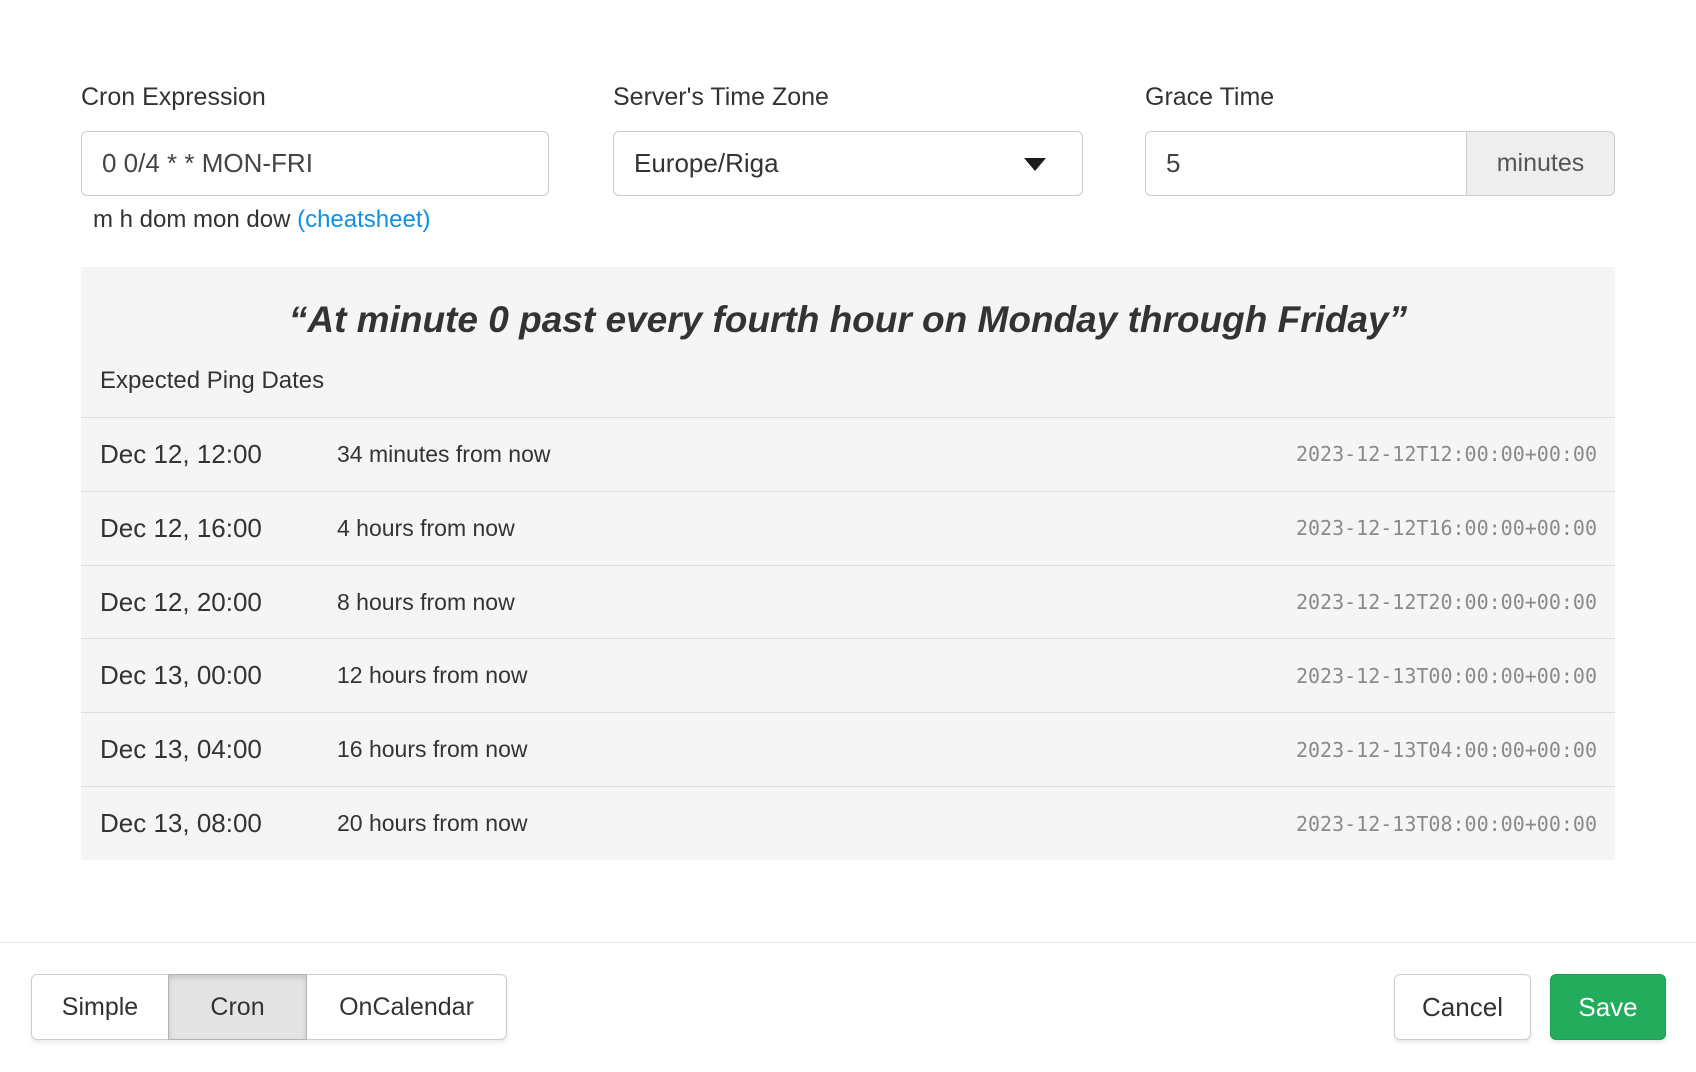  I want to click on ping-date-iso: 2023-12-13T08:00:00+00:00, so click(1446, 823).